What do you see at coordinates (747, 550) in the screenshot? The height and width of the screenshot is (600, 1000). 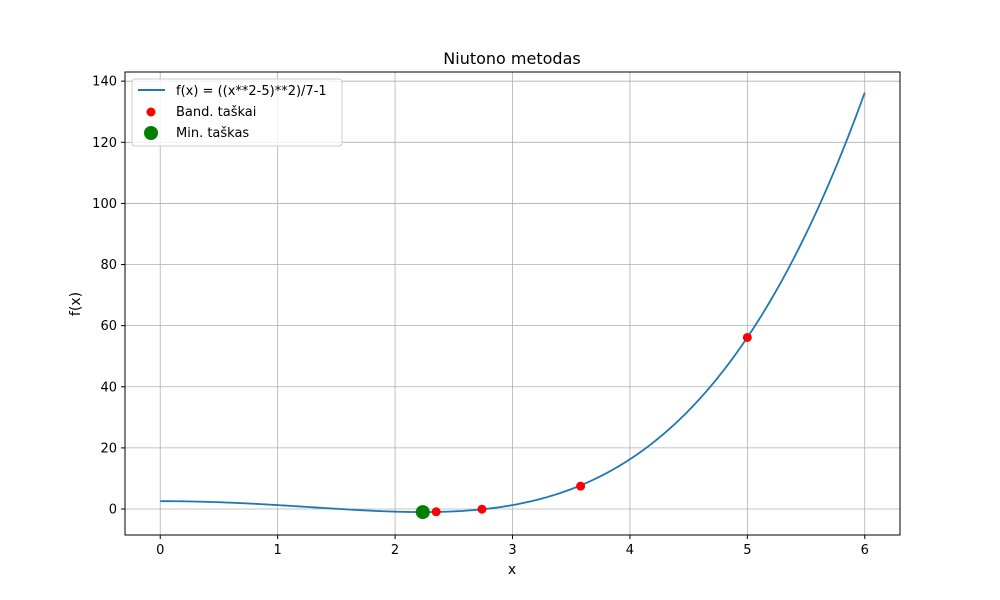 I see `x-tick-label: 5` at bounding box center [747, 550].